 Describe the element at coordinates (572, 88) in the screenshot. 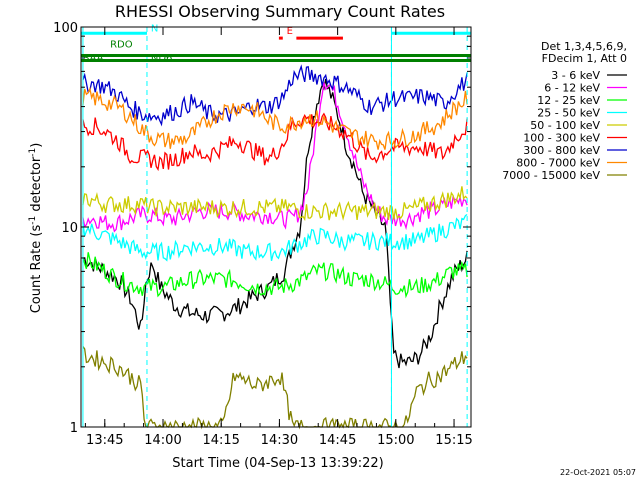

I see `legend-label-6-12-kev: 6 - 12 keV` at that location.